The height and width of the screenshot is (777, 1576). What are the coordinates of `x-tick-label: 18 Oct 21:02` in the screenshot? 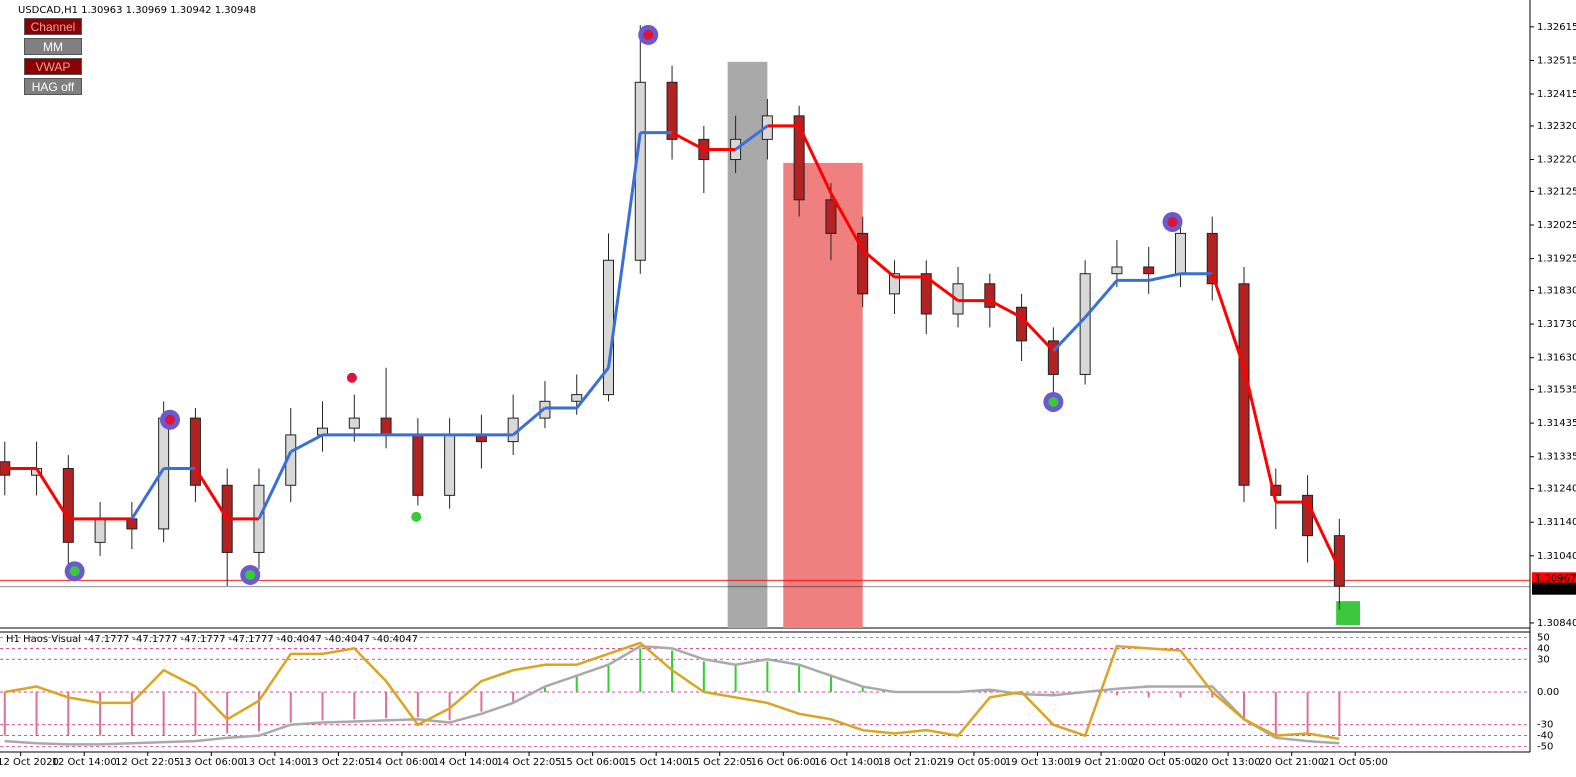 It's located at (910, 762).